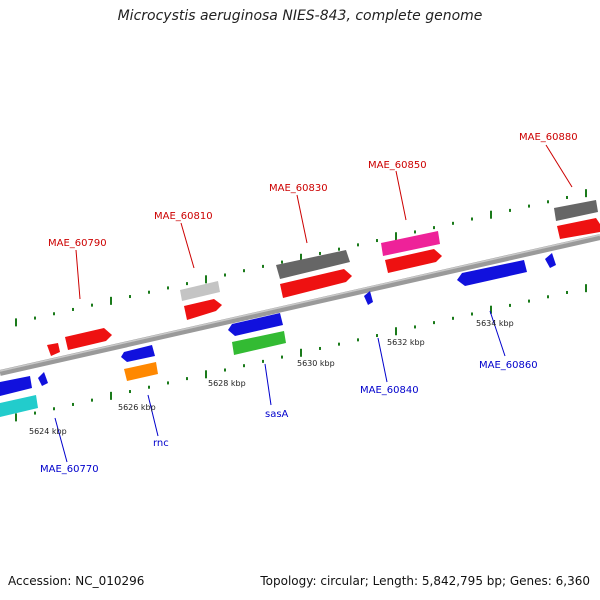  What do you see at coordinates (397, 165) in the screenshot?
I see `gene-label: MAE_60850` at bounding box center [397, 165].